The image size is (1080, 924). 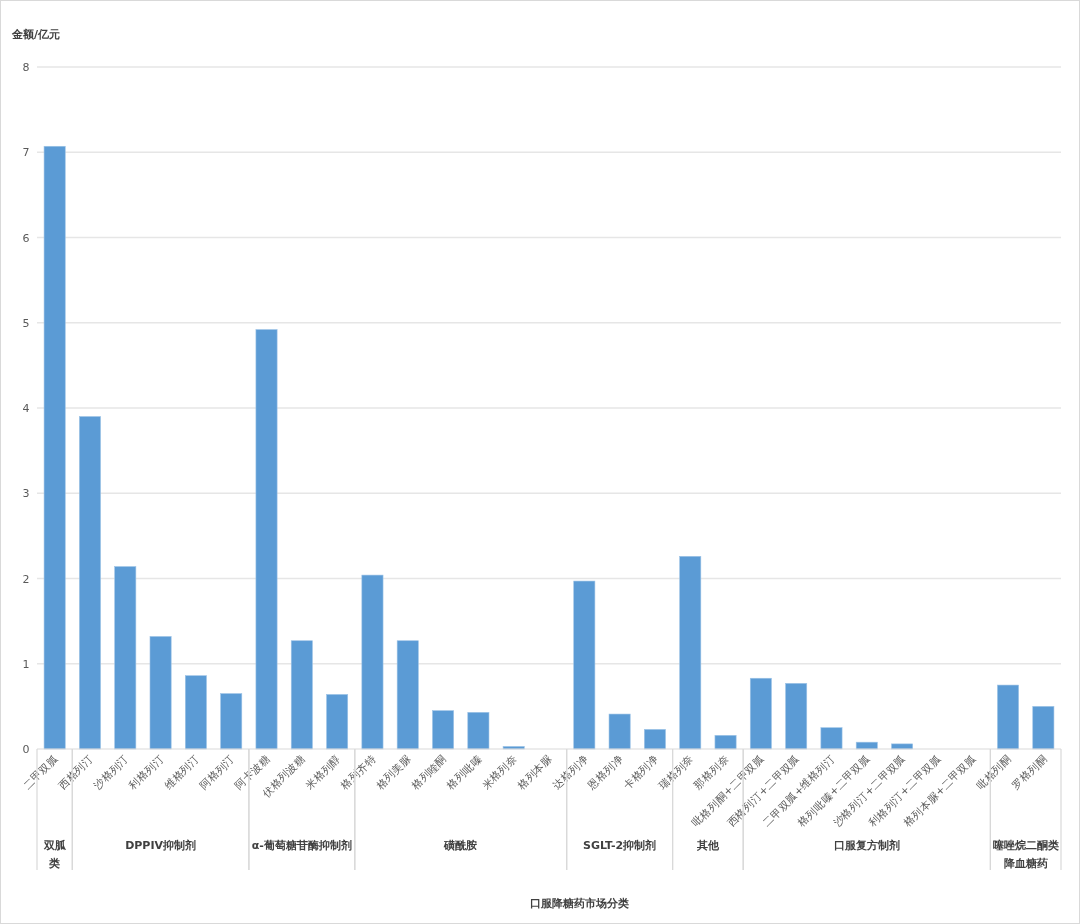 I want to click on text: DPPIV抑制剂, so click(x=161, y=845).